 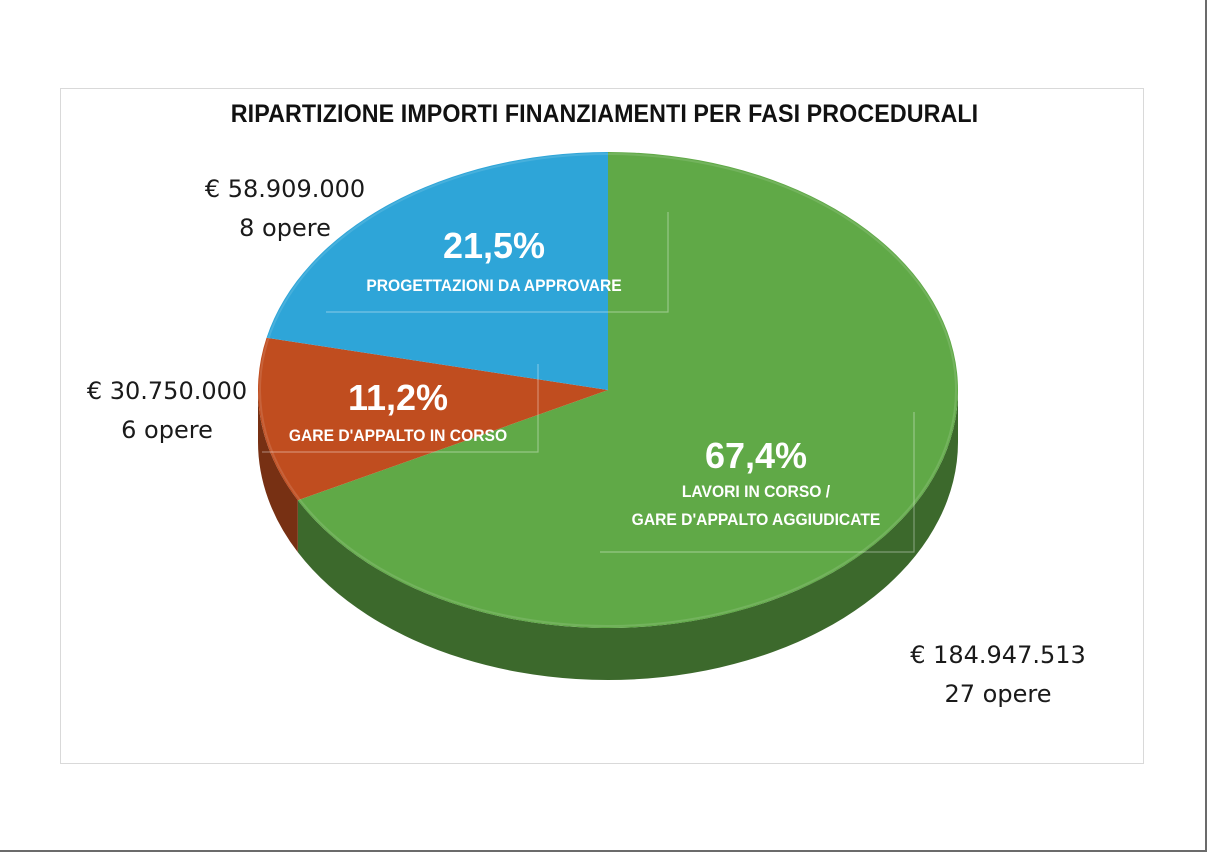 What do you see at coordinates (998, 675) in the screenshot?
I see `outside-label-lavori: € 184.947.513 27 opere` at bounding box center [998, 675].